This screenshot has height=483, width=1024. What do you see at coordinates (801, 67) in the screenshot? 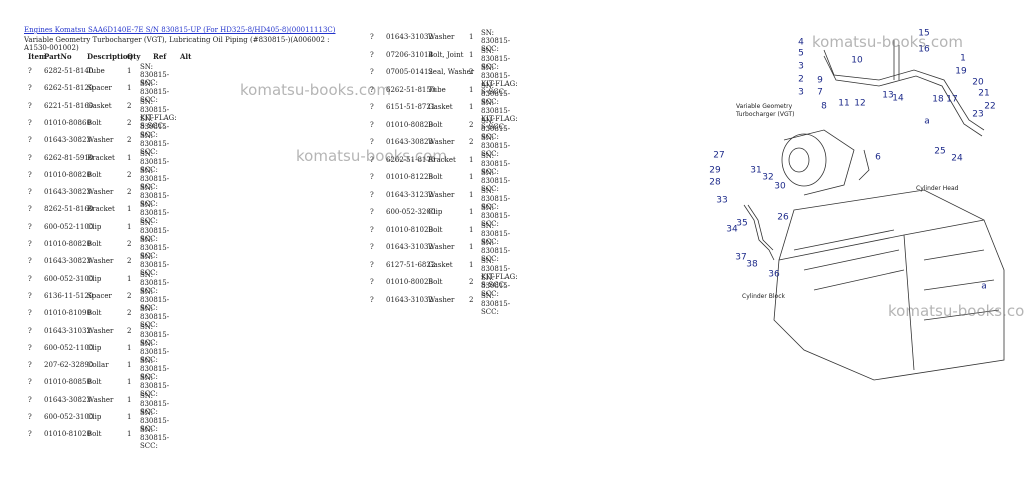
I see `callout: 3` at bounding box center [801, 67].